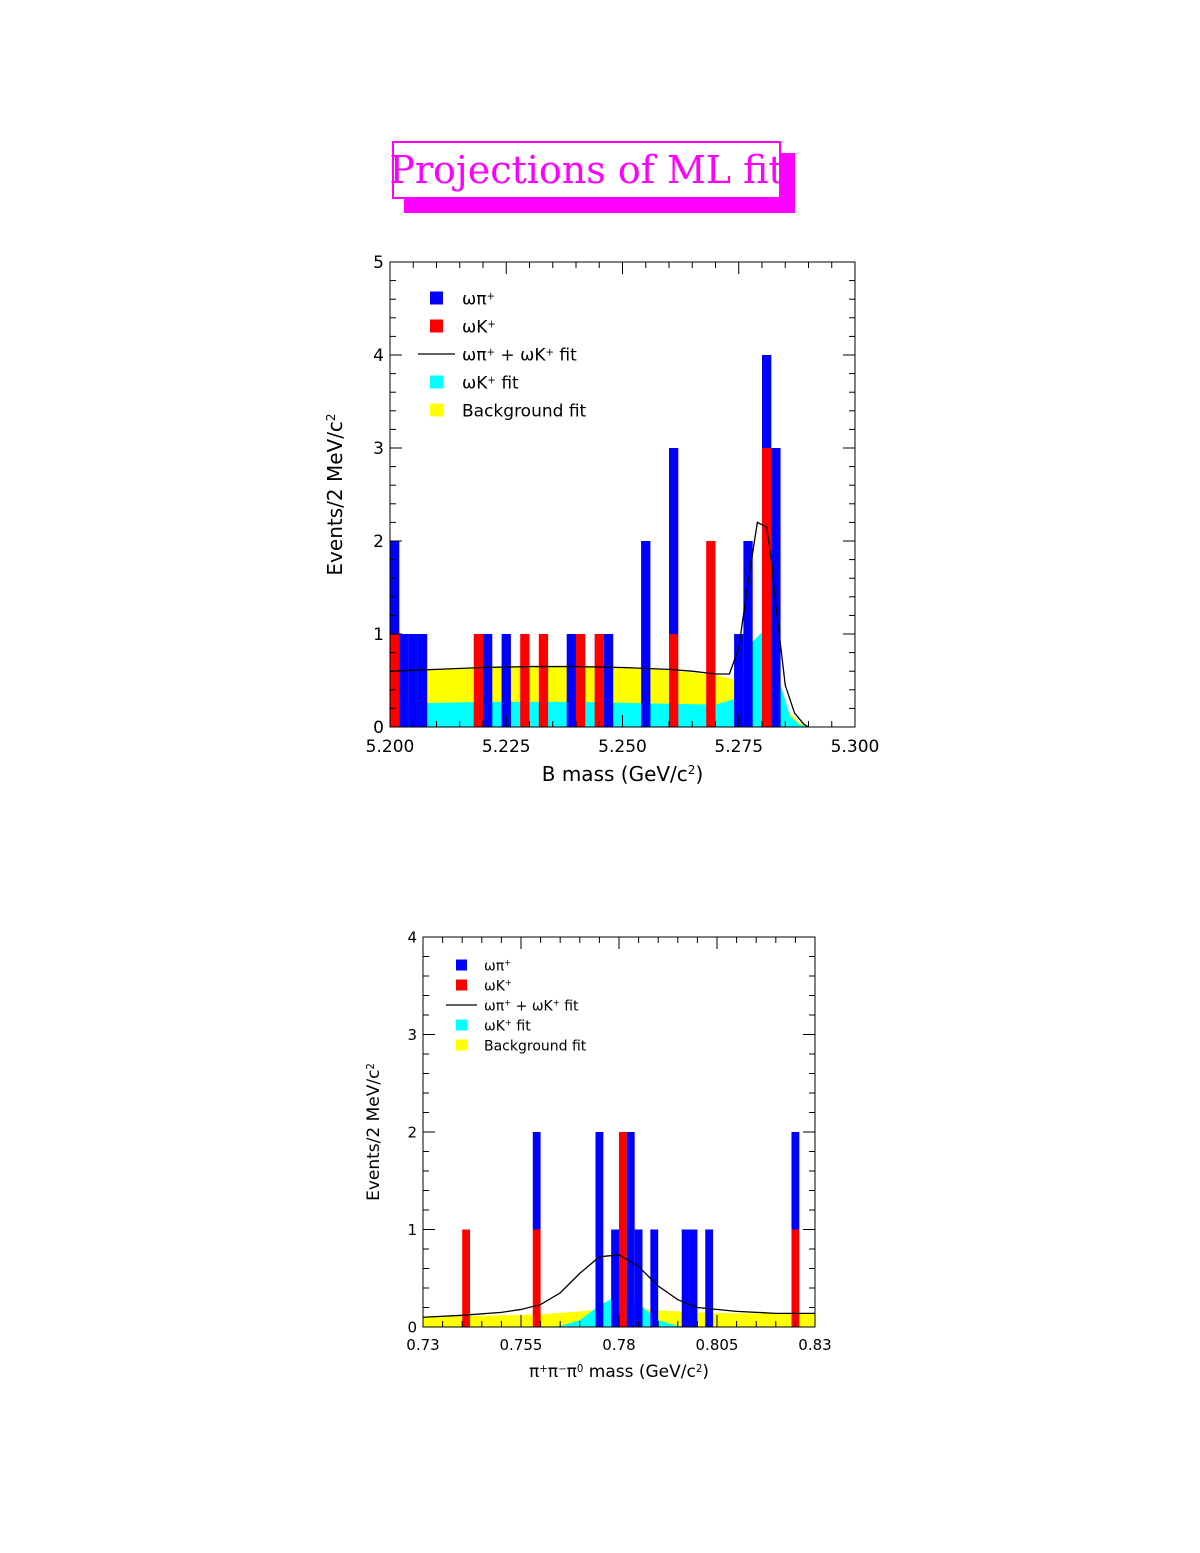 The width and height of the screenshot is (1200, 1553). What do you see at coordinates (412, 937) in the screenshot?
I see `c2-y-tick-label: 4` at bounding box center [412, 937].